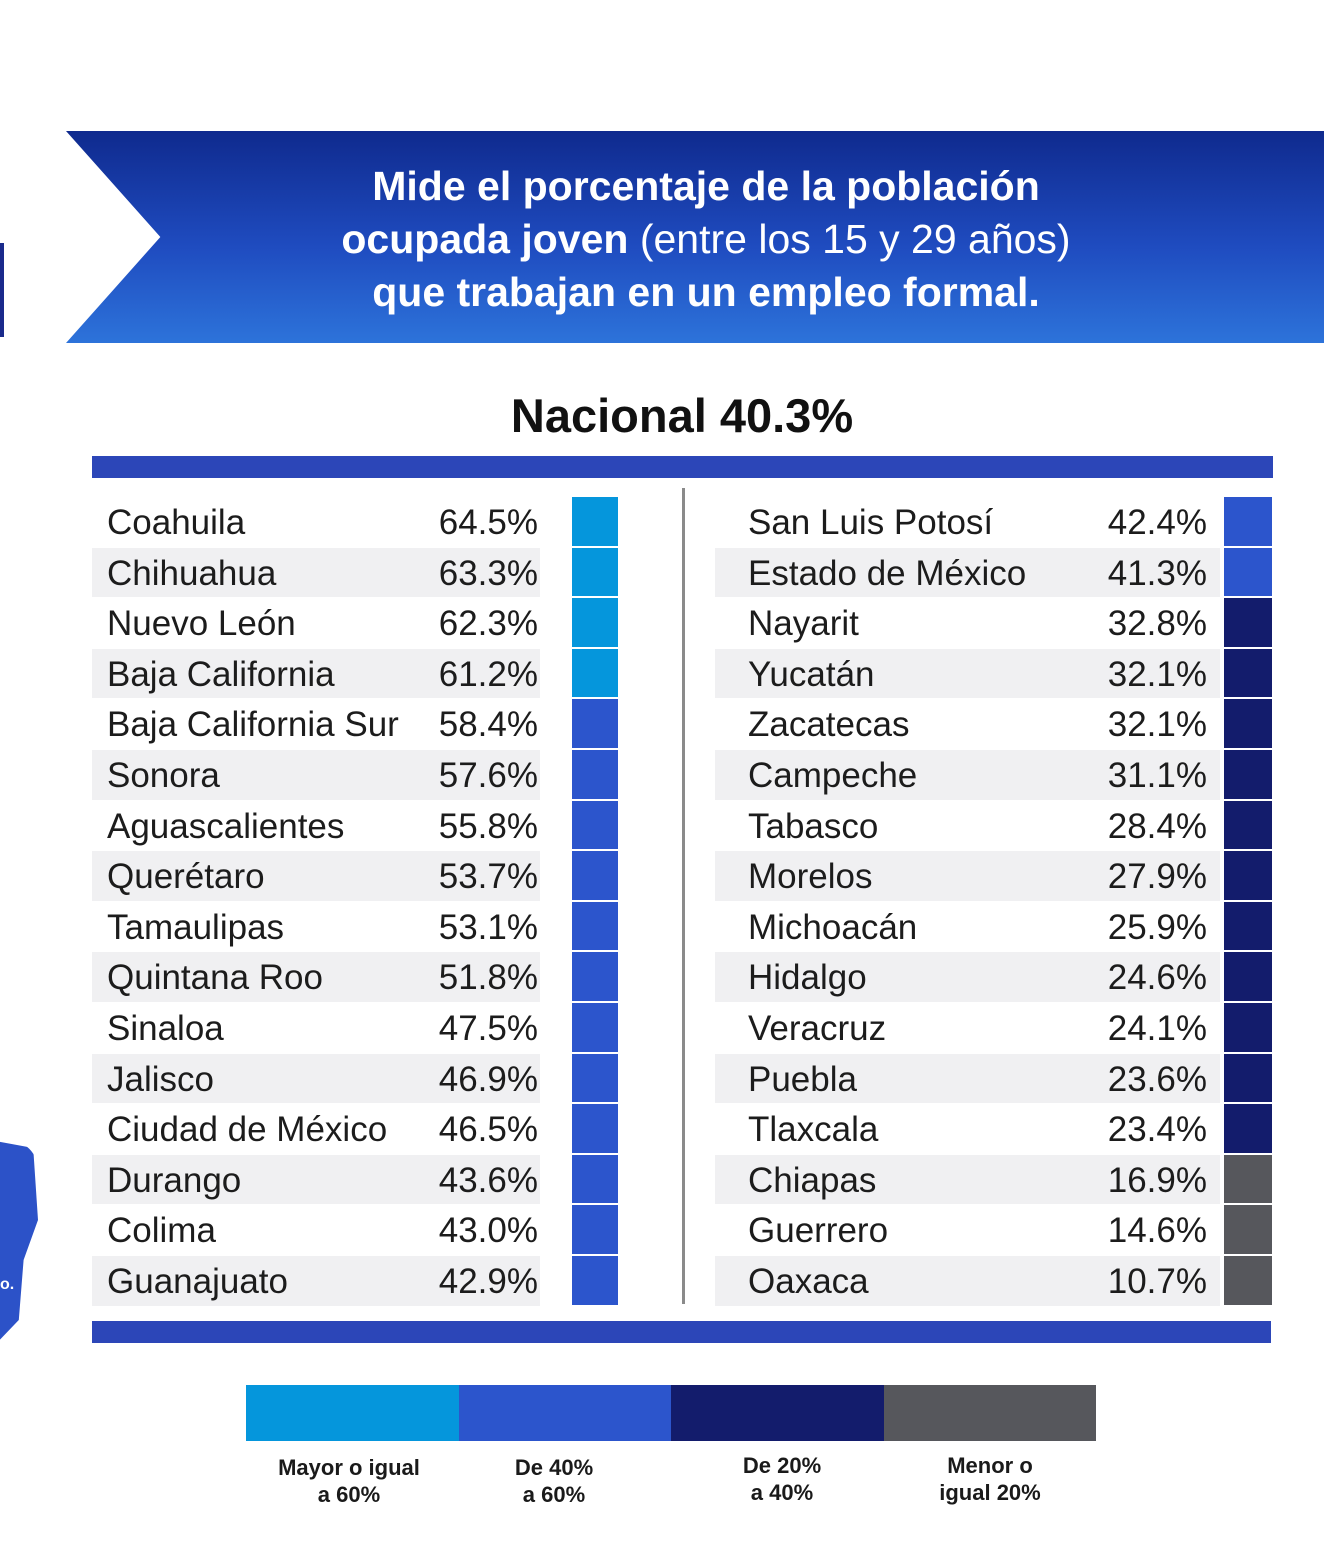 This screenshot has height=1552, width=1324. Describe the element at coordinates (1157, 674) in the screenshot. I see `state-percentage: 32.1%` at that location.